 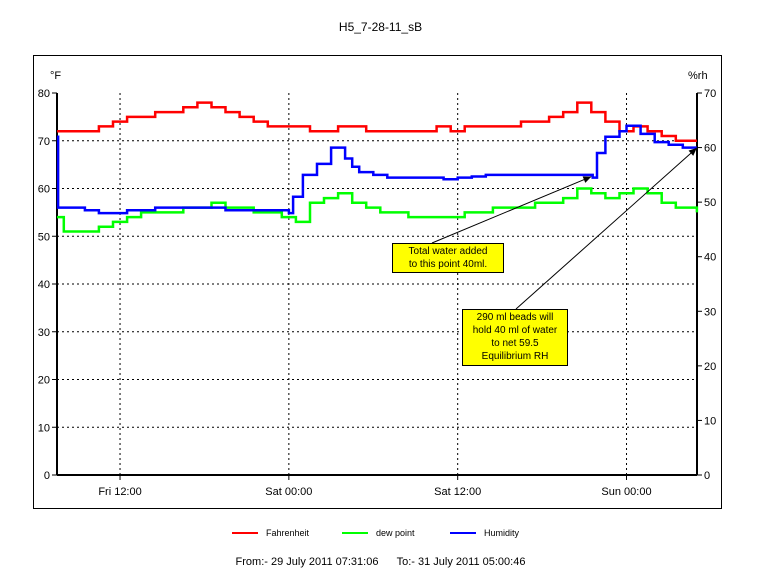 I want to click on y-tick-label-right: 50, so click(x=710, y=203).